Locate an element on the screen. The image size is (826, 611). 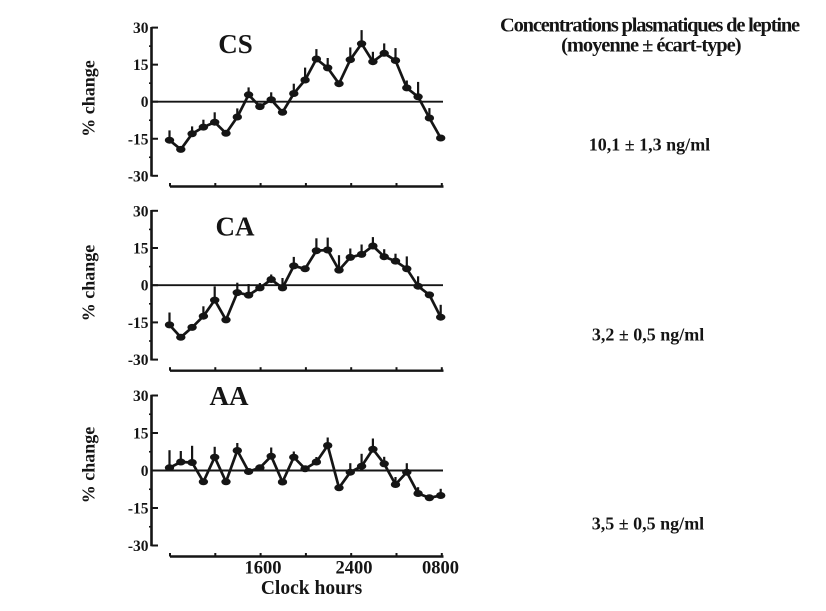
svg-text: Clock hours is located at coordinates (312, 588).